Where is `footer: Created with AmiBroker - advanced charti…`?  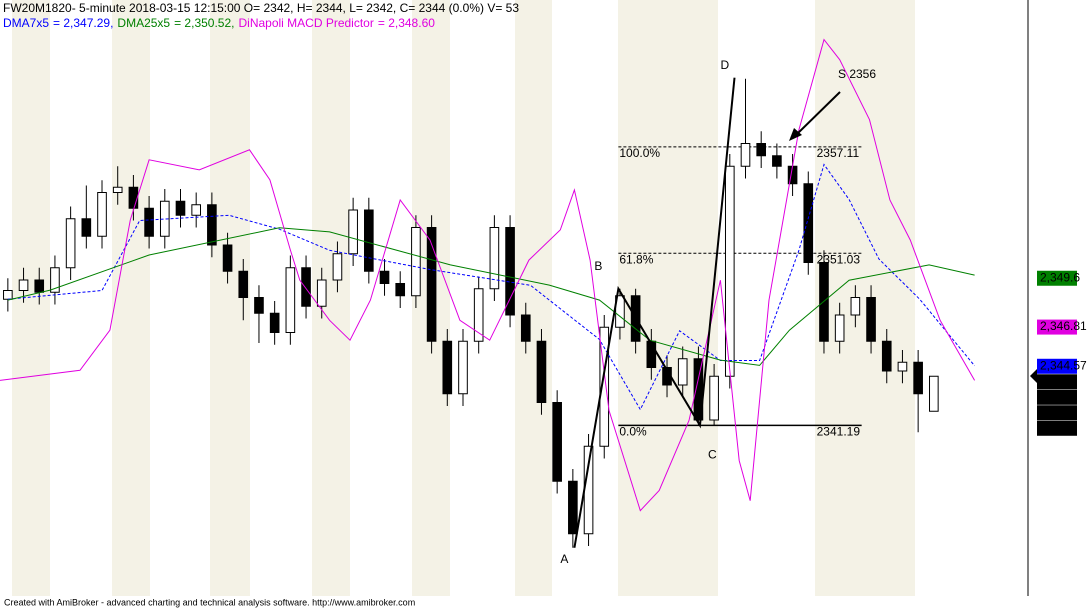 footer: Created with AmiBroker - advanced charti… is located at coordinates (209, 602).